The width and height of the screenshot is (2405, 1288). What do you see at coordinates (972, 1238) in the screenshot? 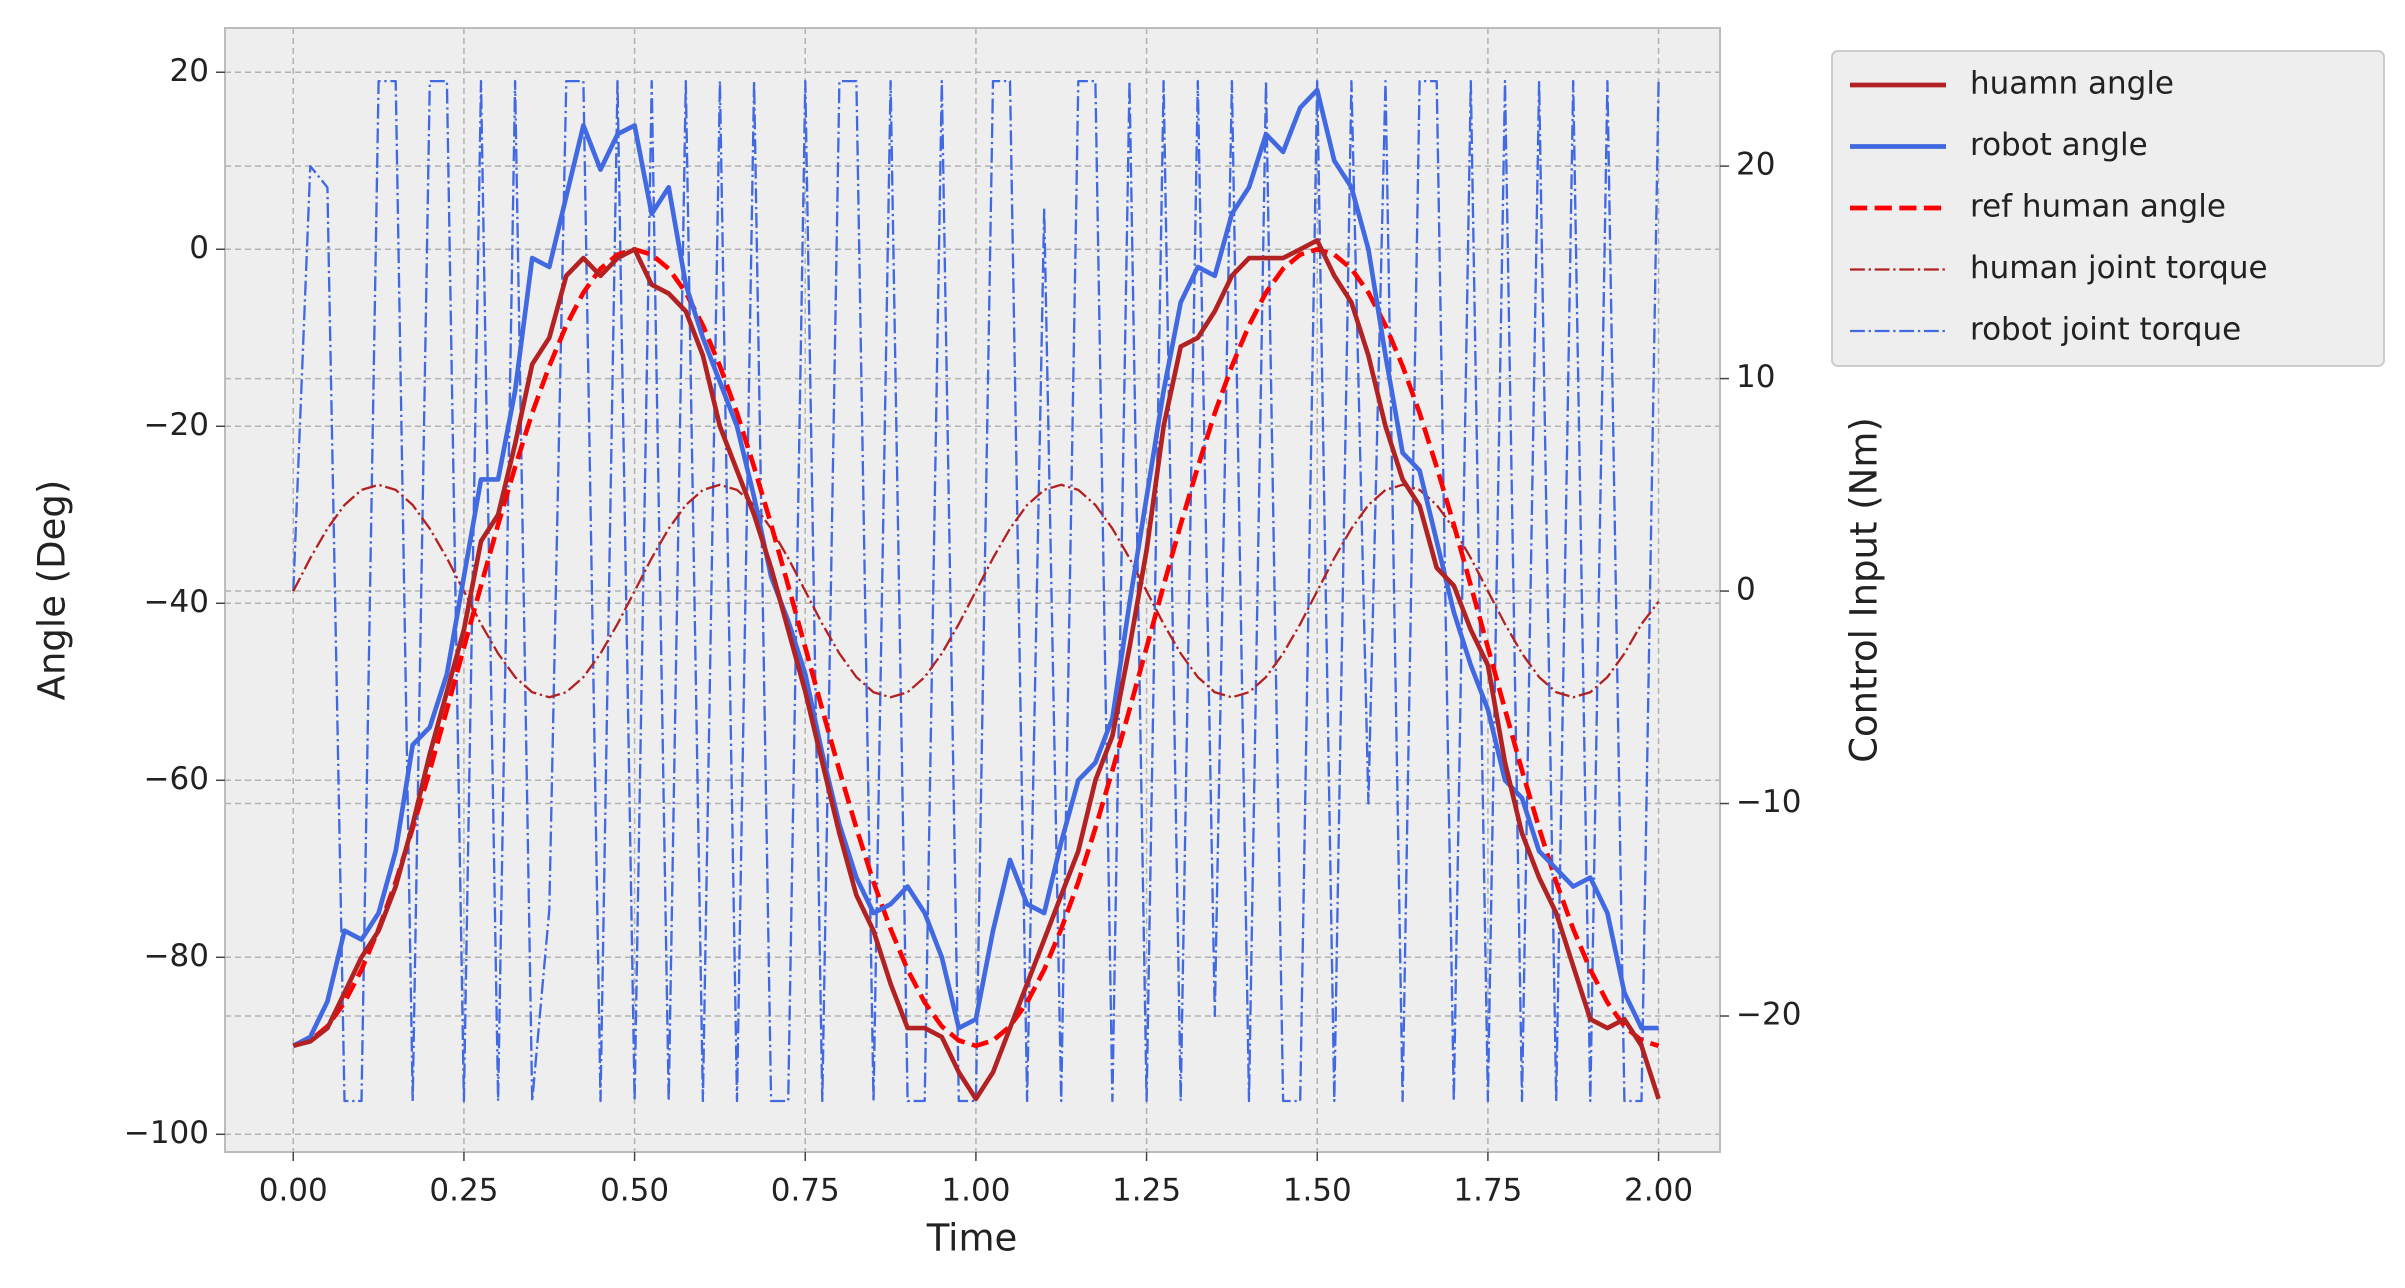
I see `x-axis-label: Time` at bounding box center [972, 1238].